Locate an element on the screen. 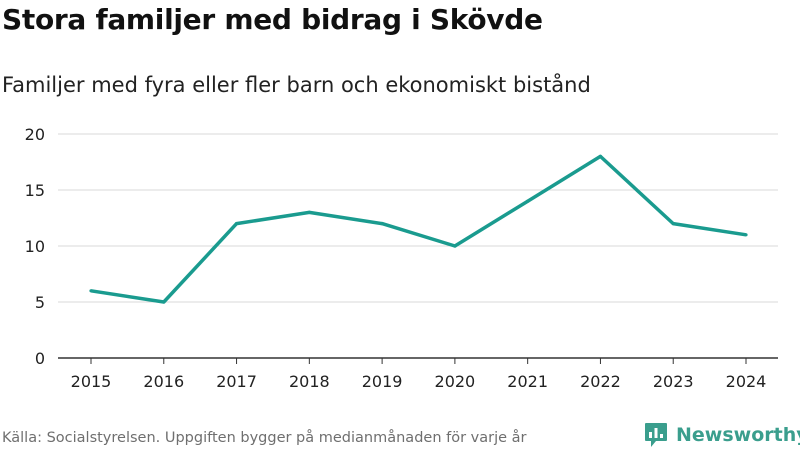 Image resolution: width=800 pixels, height=450 pixels. bar-chart-logo-icon is located at coordinates (656, 435).